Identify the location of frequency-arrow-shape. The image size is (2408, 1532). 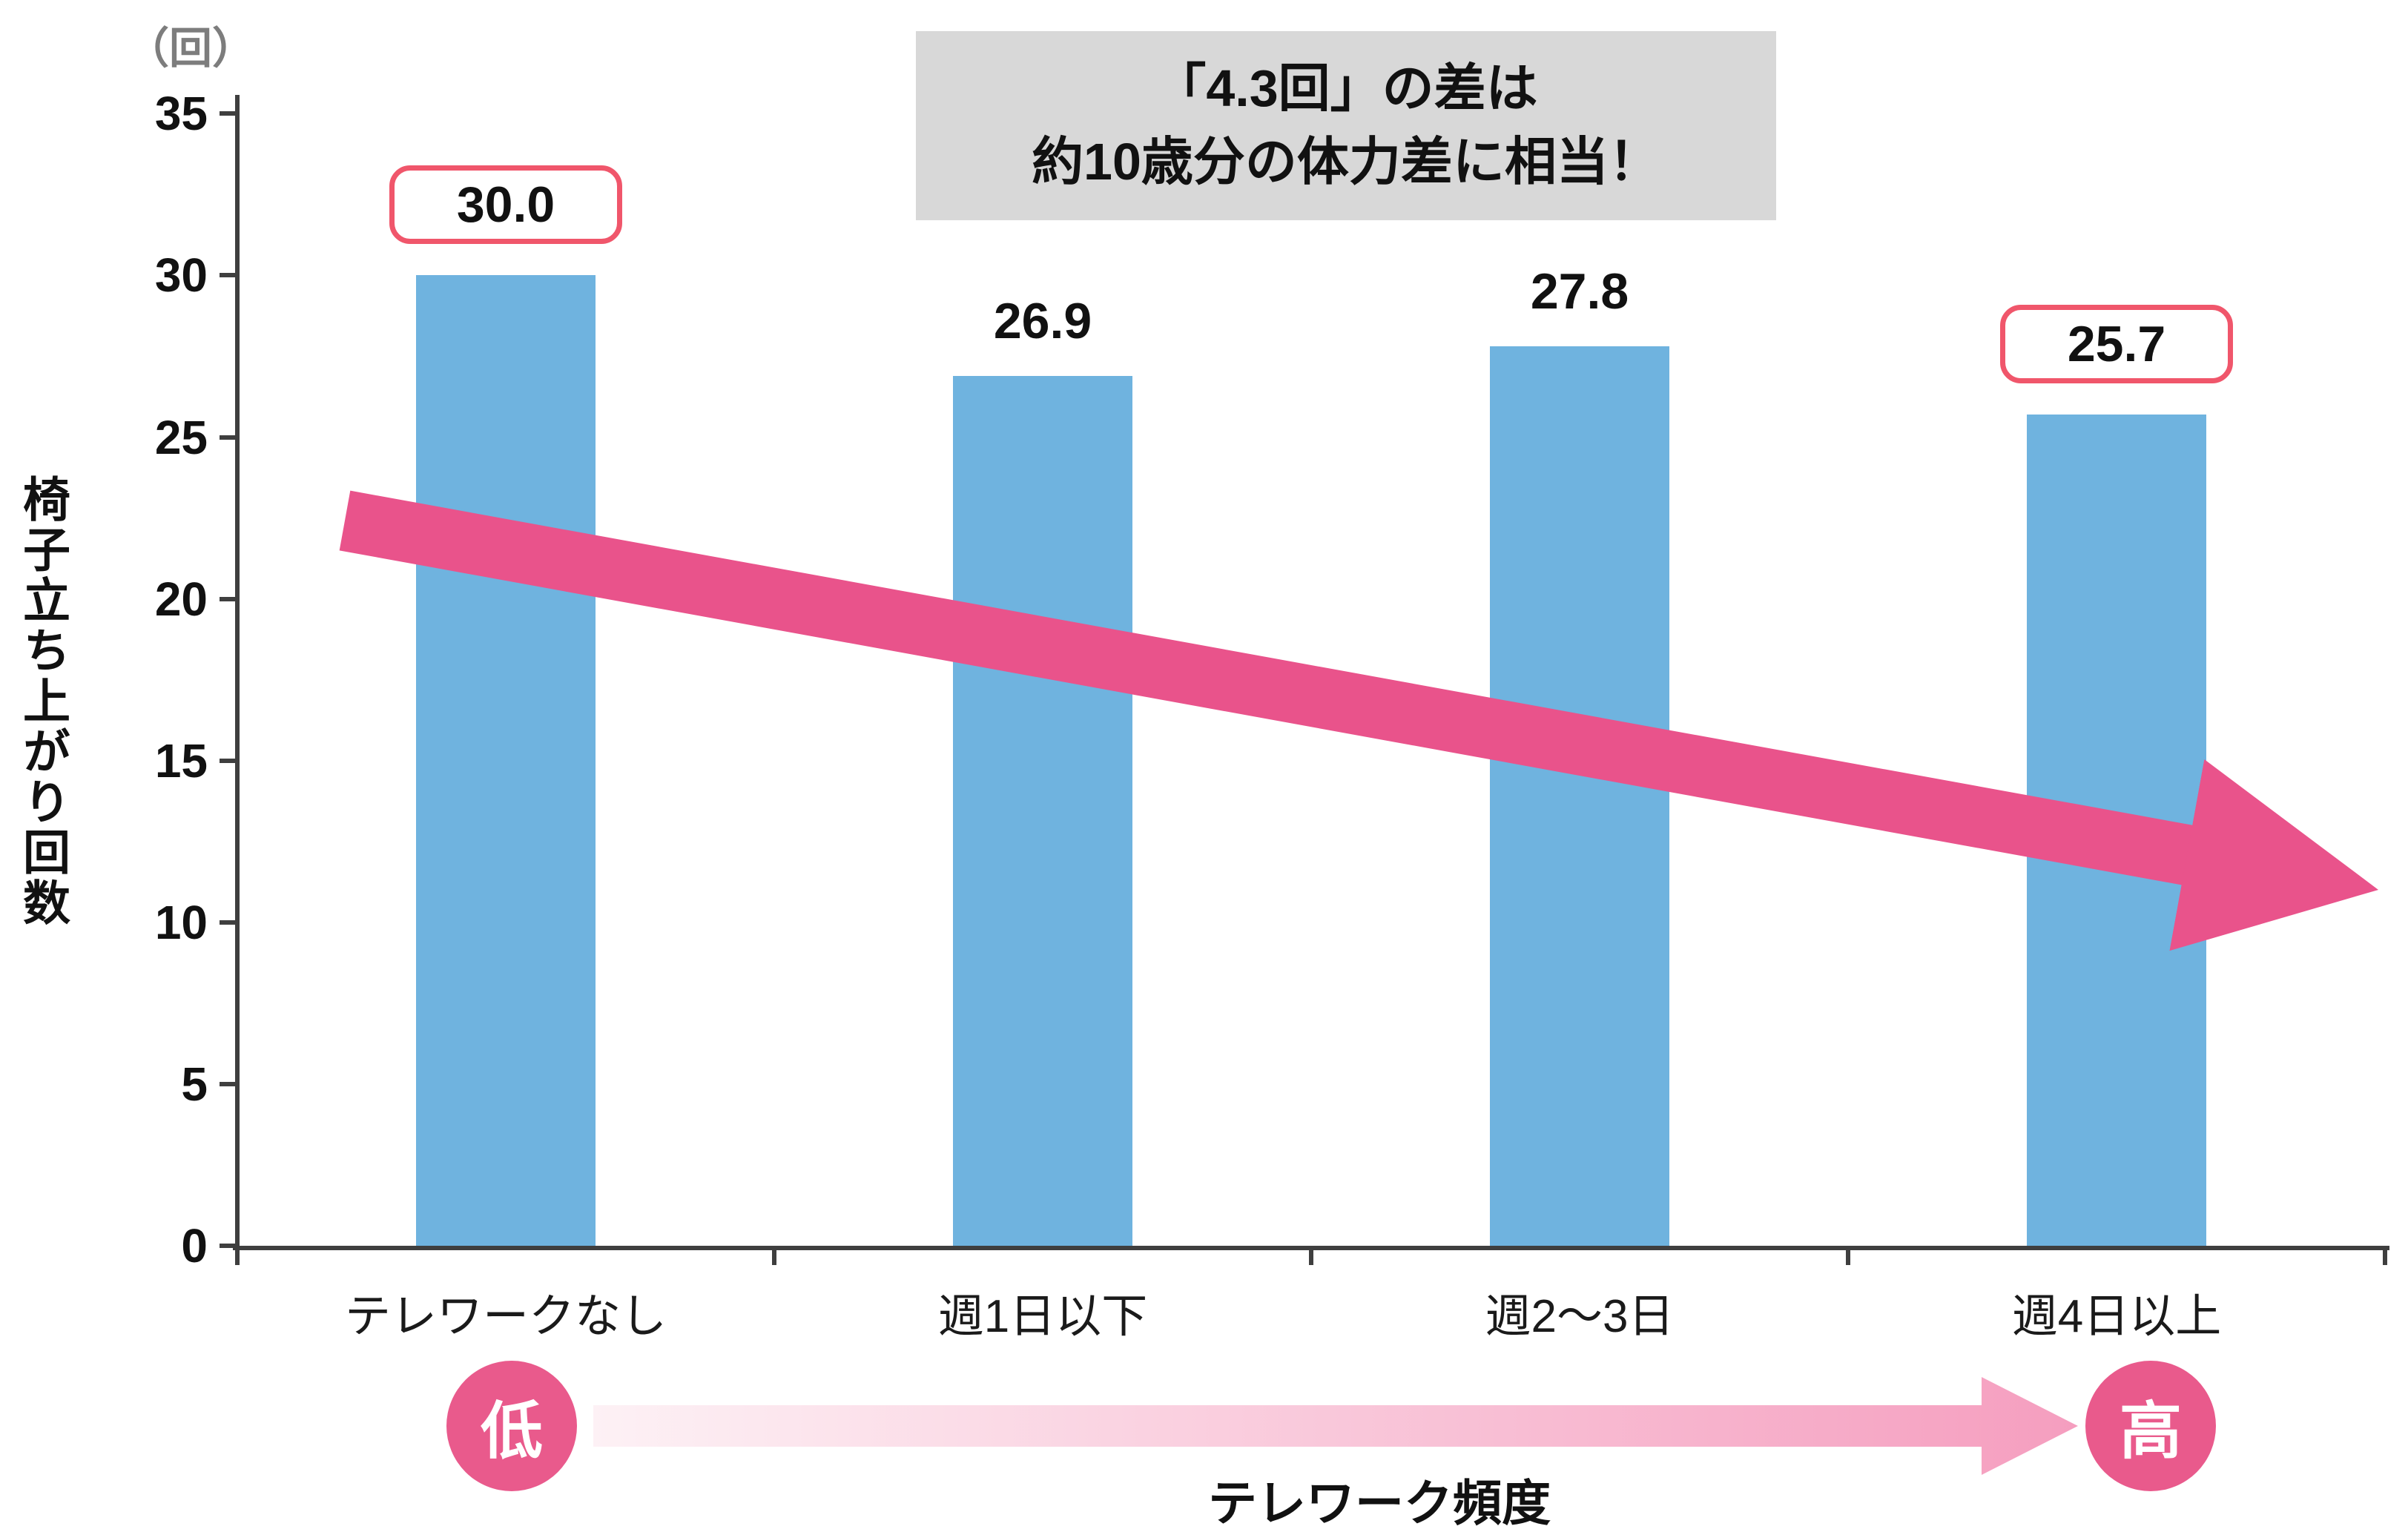
(1336, 1426).